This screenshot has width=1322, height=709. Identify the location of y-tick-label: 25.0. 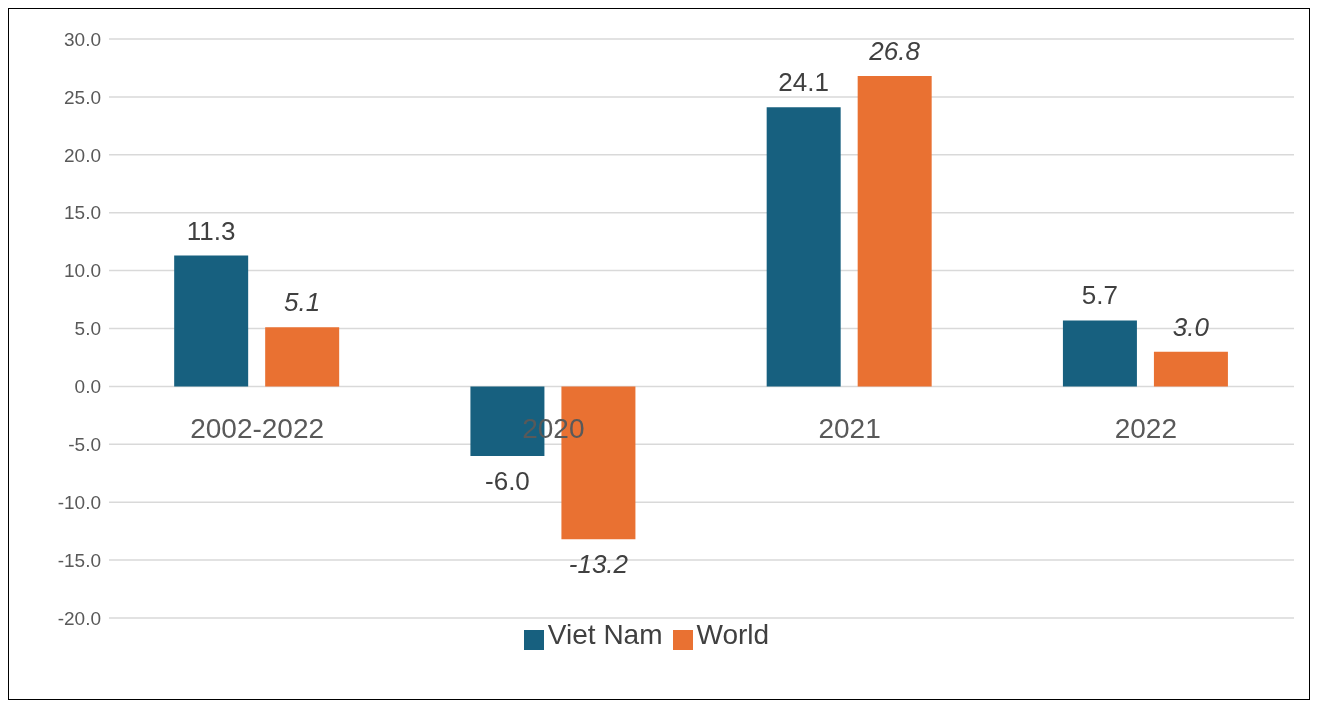
(82, 97).